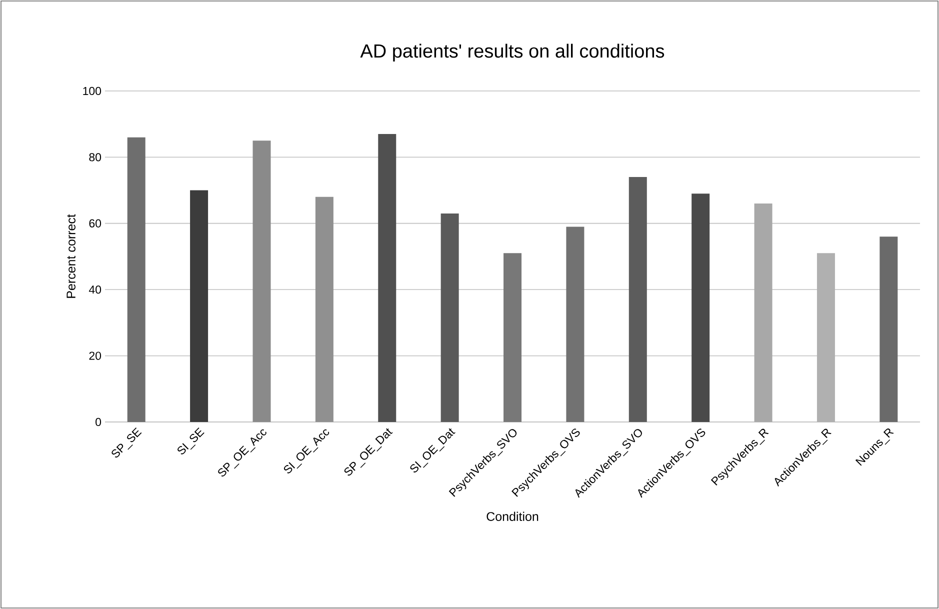 The width and height of the screenshot is (939, 609). I want to click on x-axis-title: Condition, so click(512, 516).